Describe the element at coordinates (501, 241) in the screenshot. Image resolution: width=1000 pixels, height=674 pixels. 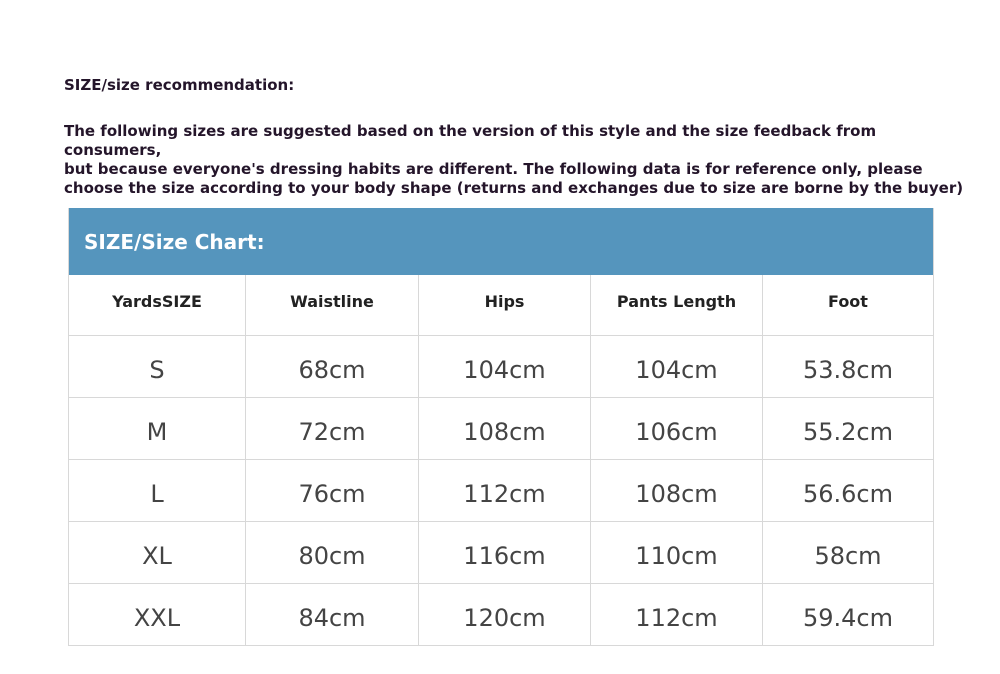
I see `size-chart-title: SIZE/Size Chart:` at that location.